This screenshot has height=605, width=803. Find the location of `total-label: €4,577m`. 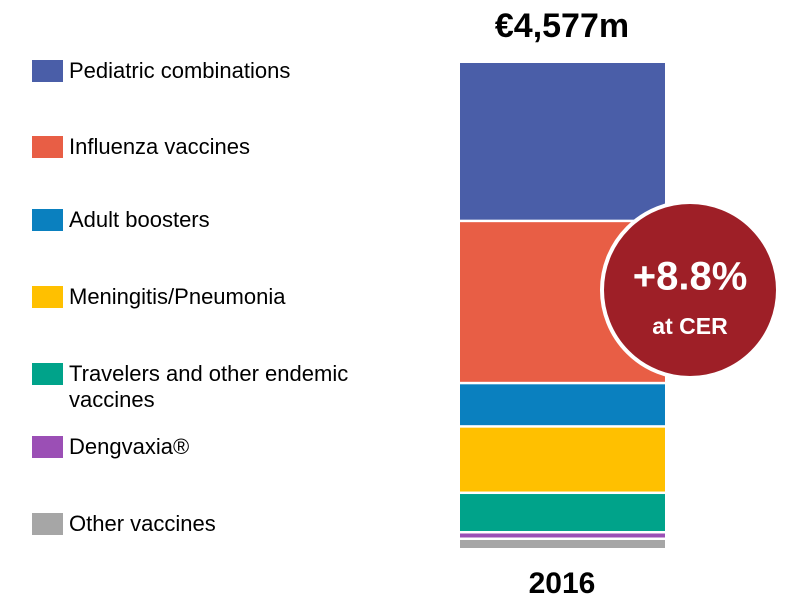

total-label: €4,577m is located at coordinates (562, 26).